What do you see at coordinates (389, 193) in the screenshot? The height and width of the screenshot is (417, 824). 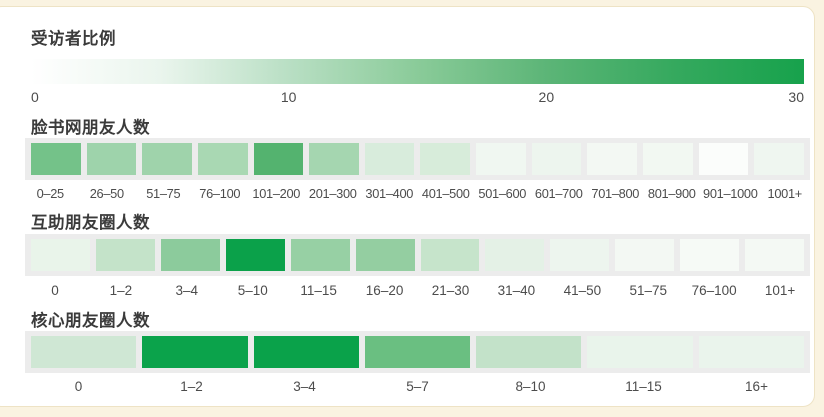 I see `bin-label: 301–400` at bounding box center [389, 193].